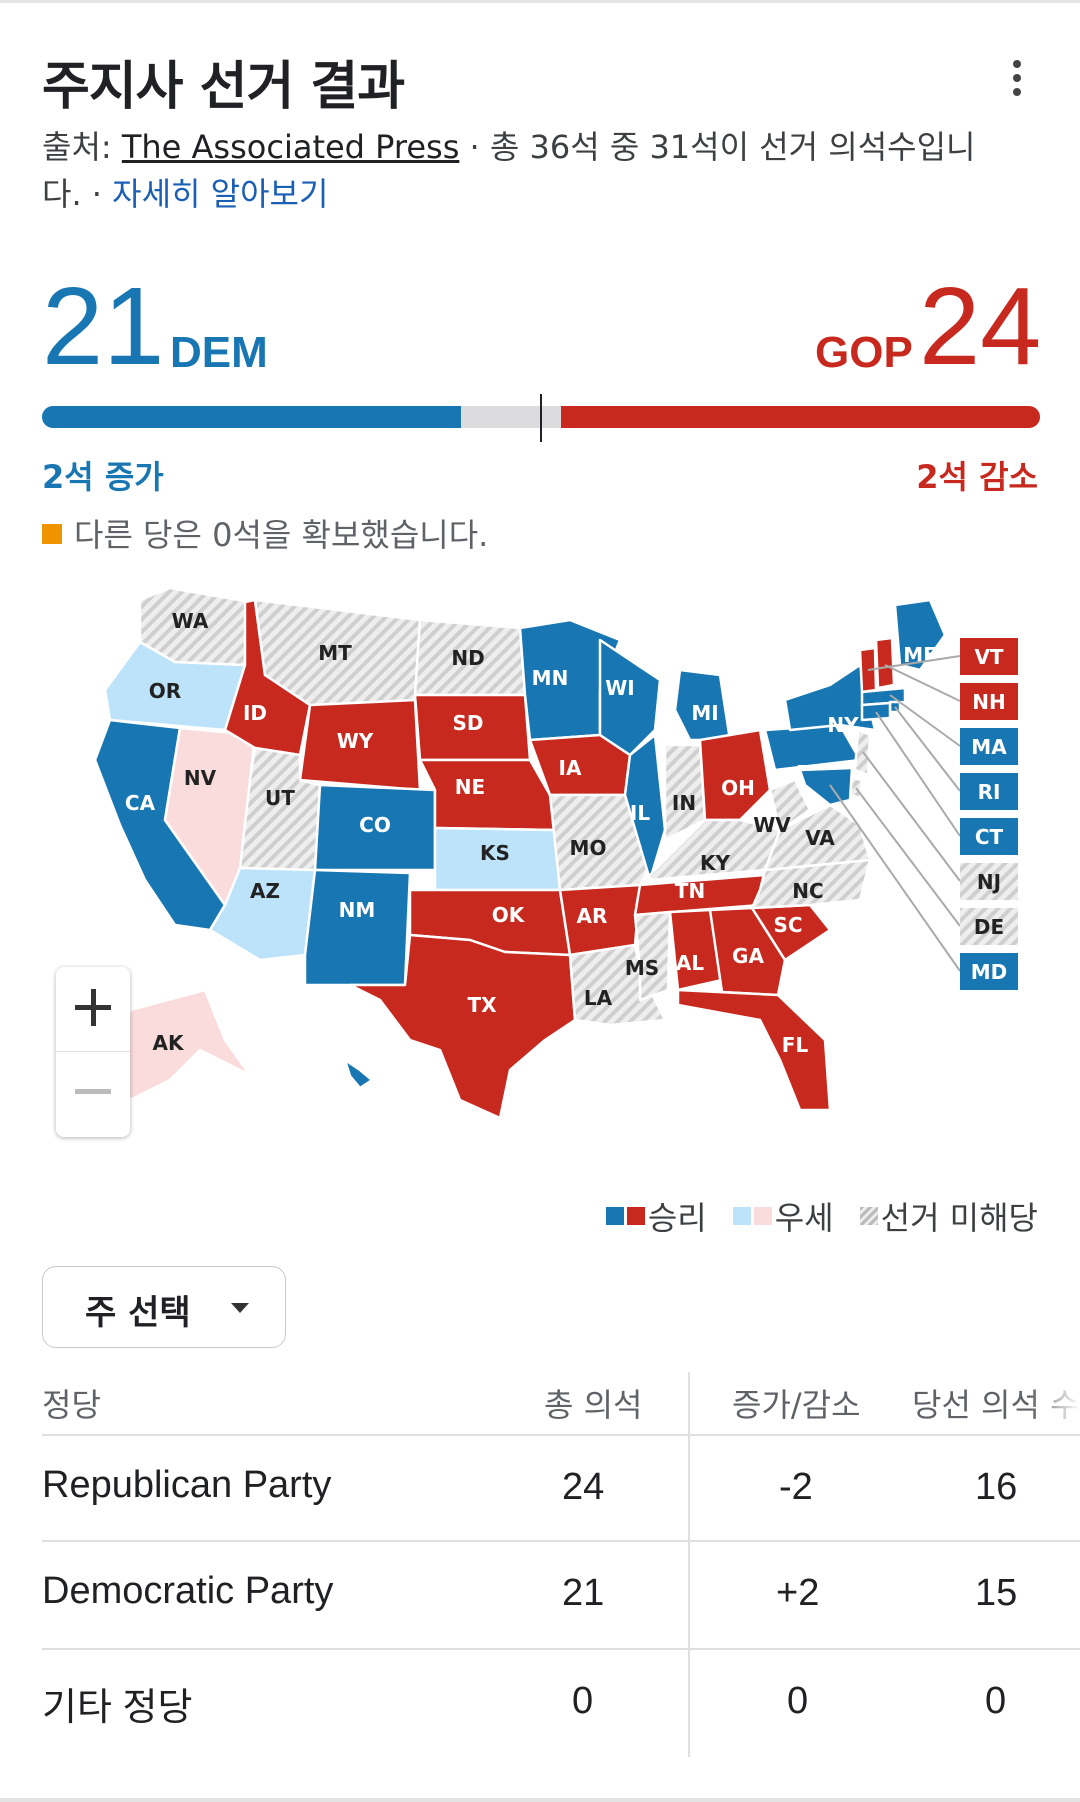 The image size is (1080, 1802). I want to click on state-mo, so click(600, 842).